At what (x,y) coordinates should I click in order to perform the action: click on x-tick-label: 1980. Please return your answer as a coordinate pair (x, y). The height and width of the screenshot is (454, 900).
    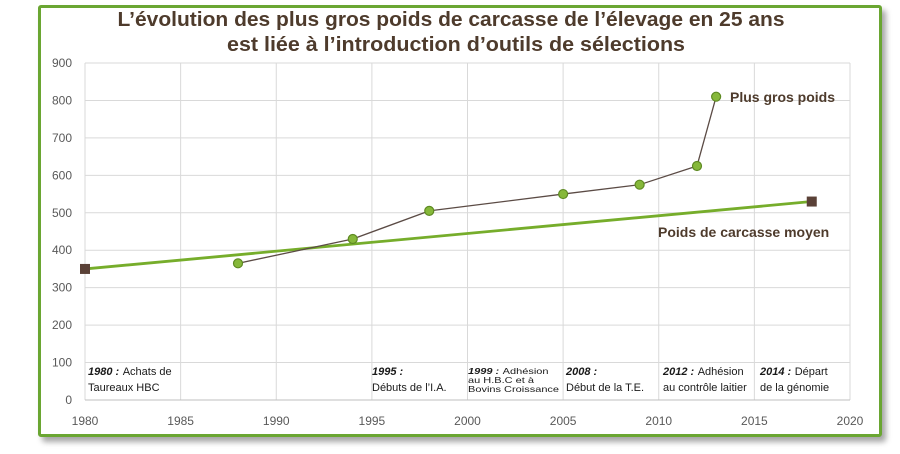
    Looking at the image, I should click on (85, 421).